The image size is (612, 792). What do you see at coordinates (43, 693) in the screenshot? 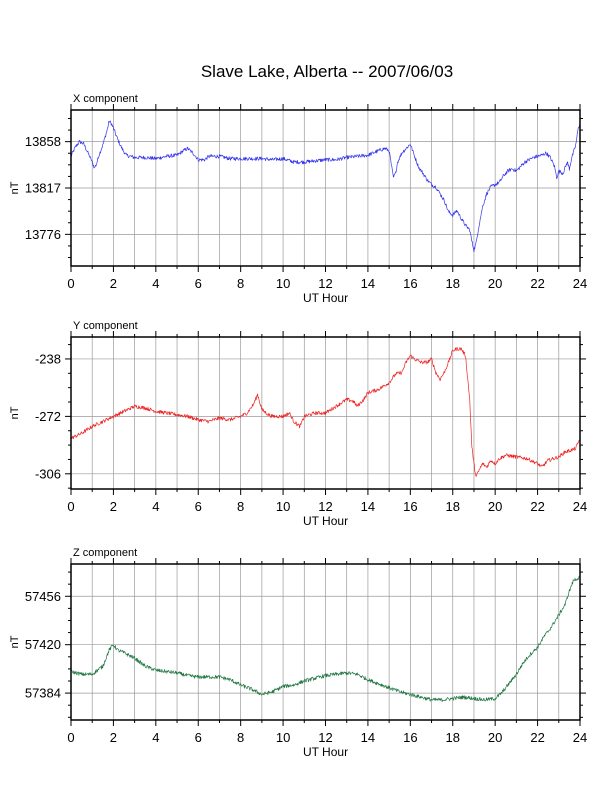
I see `z-y-tick-label: 57384` at bounding box center [43, 693].